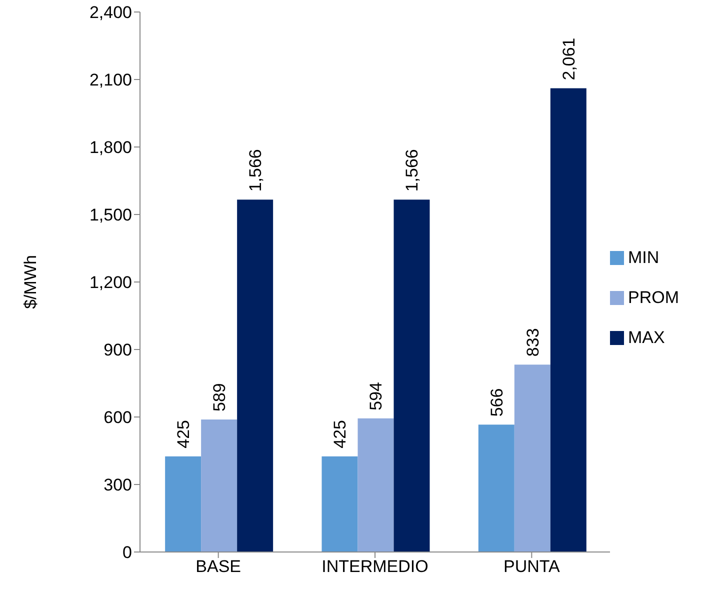  What do you see at coordinates (220, 397) in the screenshot?
I see `data-label: 589` at bounding box center [220, 397].